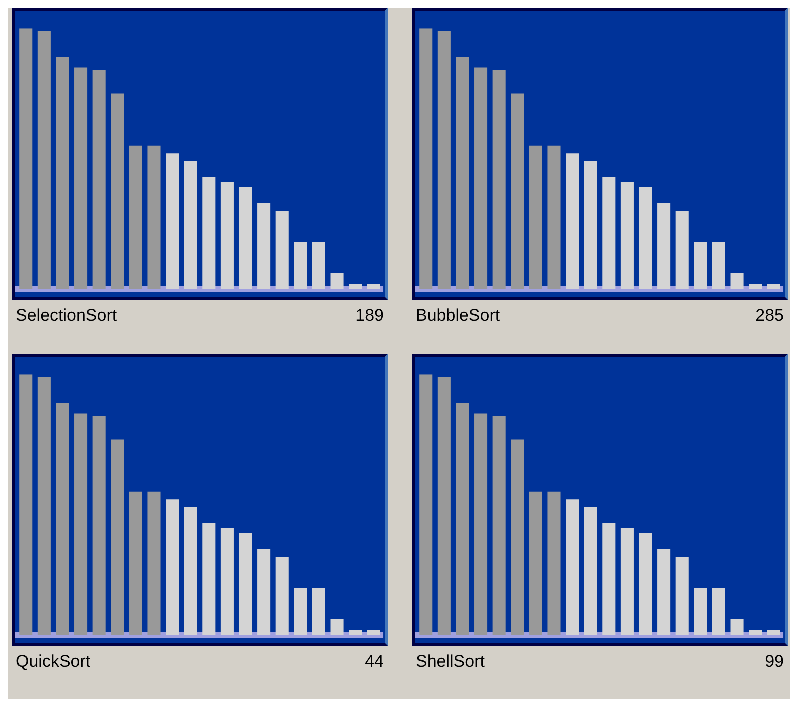 The height and width of the screenshot is (707, 798). Describe the element at coordinates (67, 316) in the screenshot. I see `text: SelectionSort` at that location.